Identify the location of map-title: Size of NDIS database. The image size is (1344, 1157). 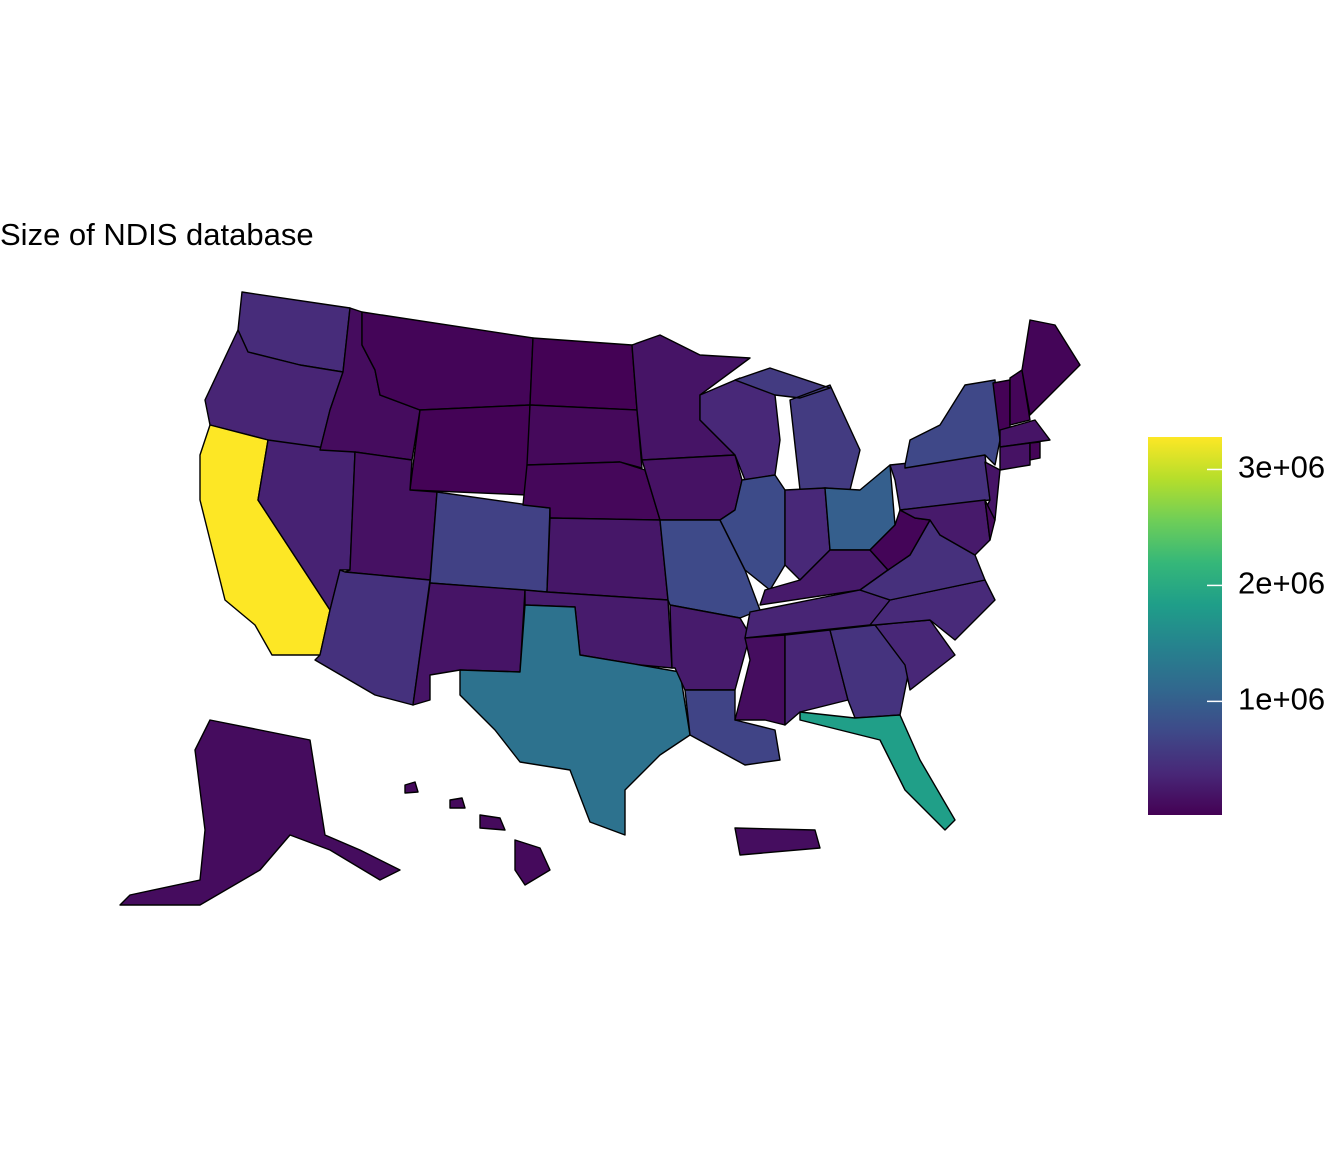
(157, 234).